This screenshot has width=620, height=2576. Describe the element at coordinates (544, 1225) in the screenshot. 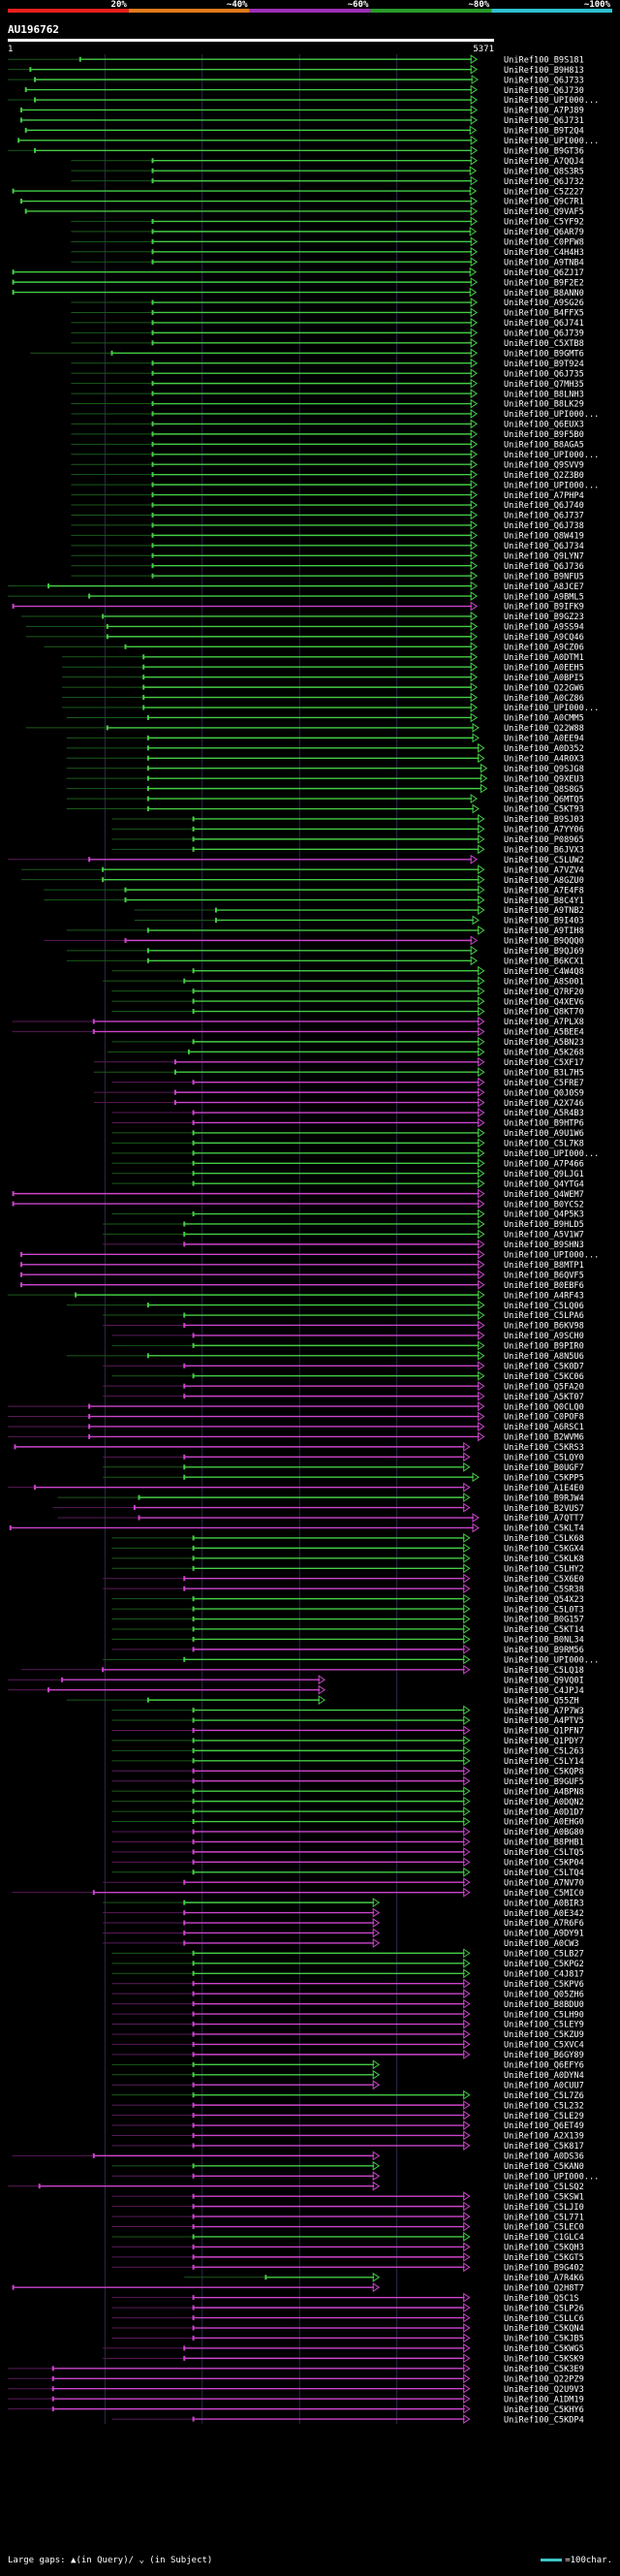

I see `hit-label: UniRef100_B9HLD5` at that location.